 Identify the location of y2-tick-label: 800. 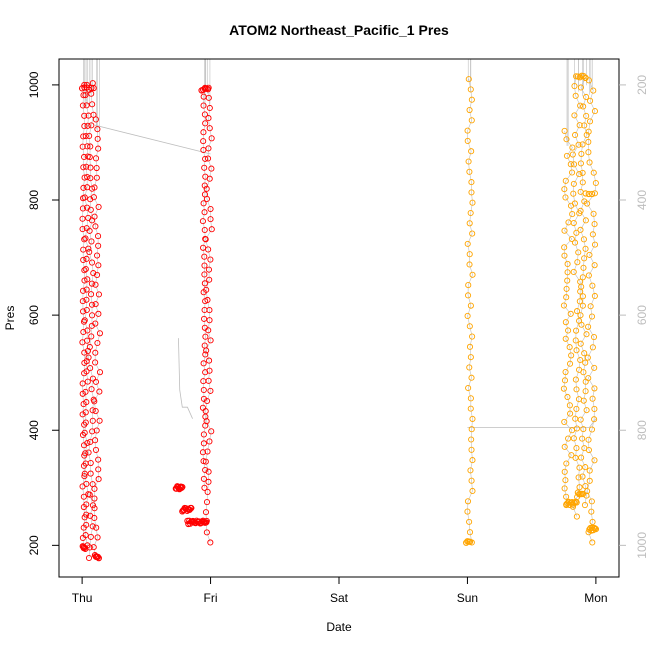
(642, 430).